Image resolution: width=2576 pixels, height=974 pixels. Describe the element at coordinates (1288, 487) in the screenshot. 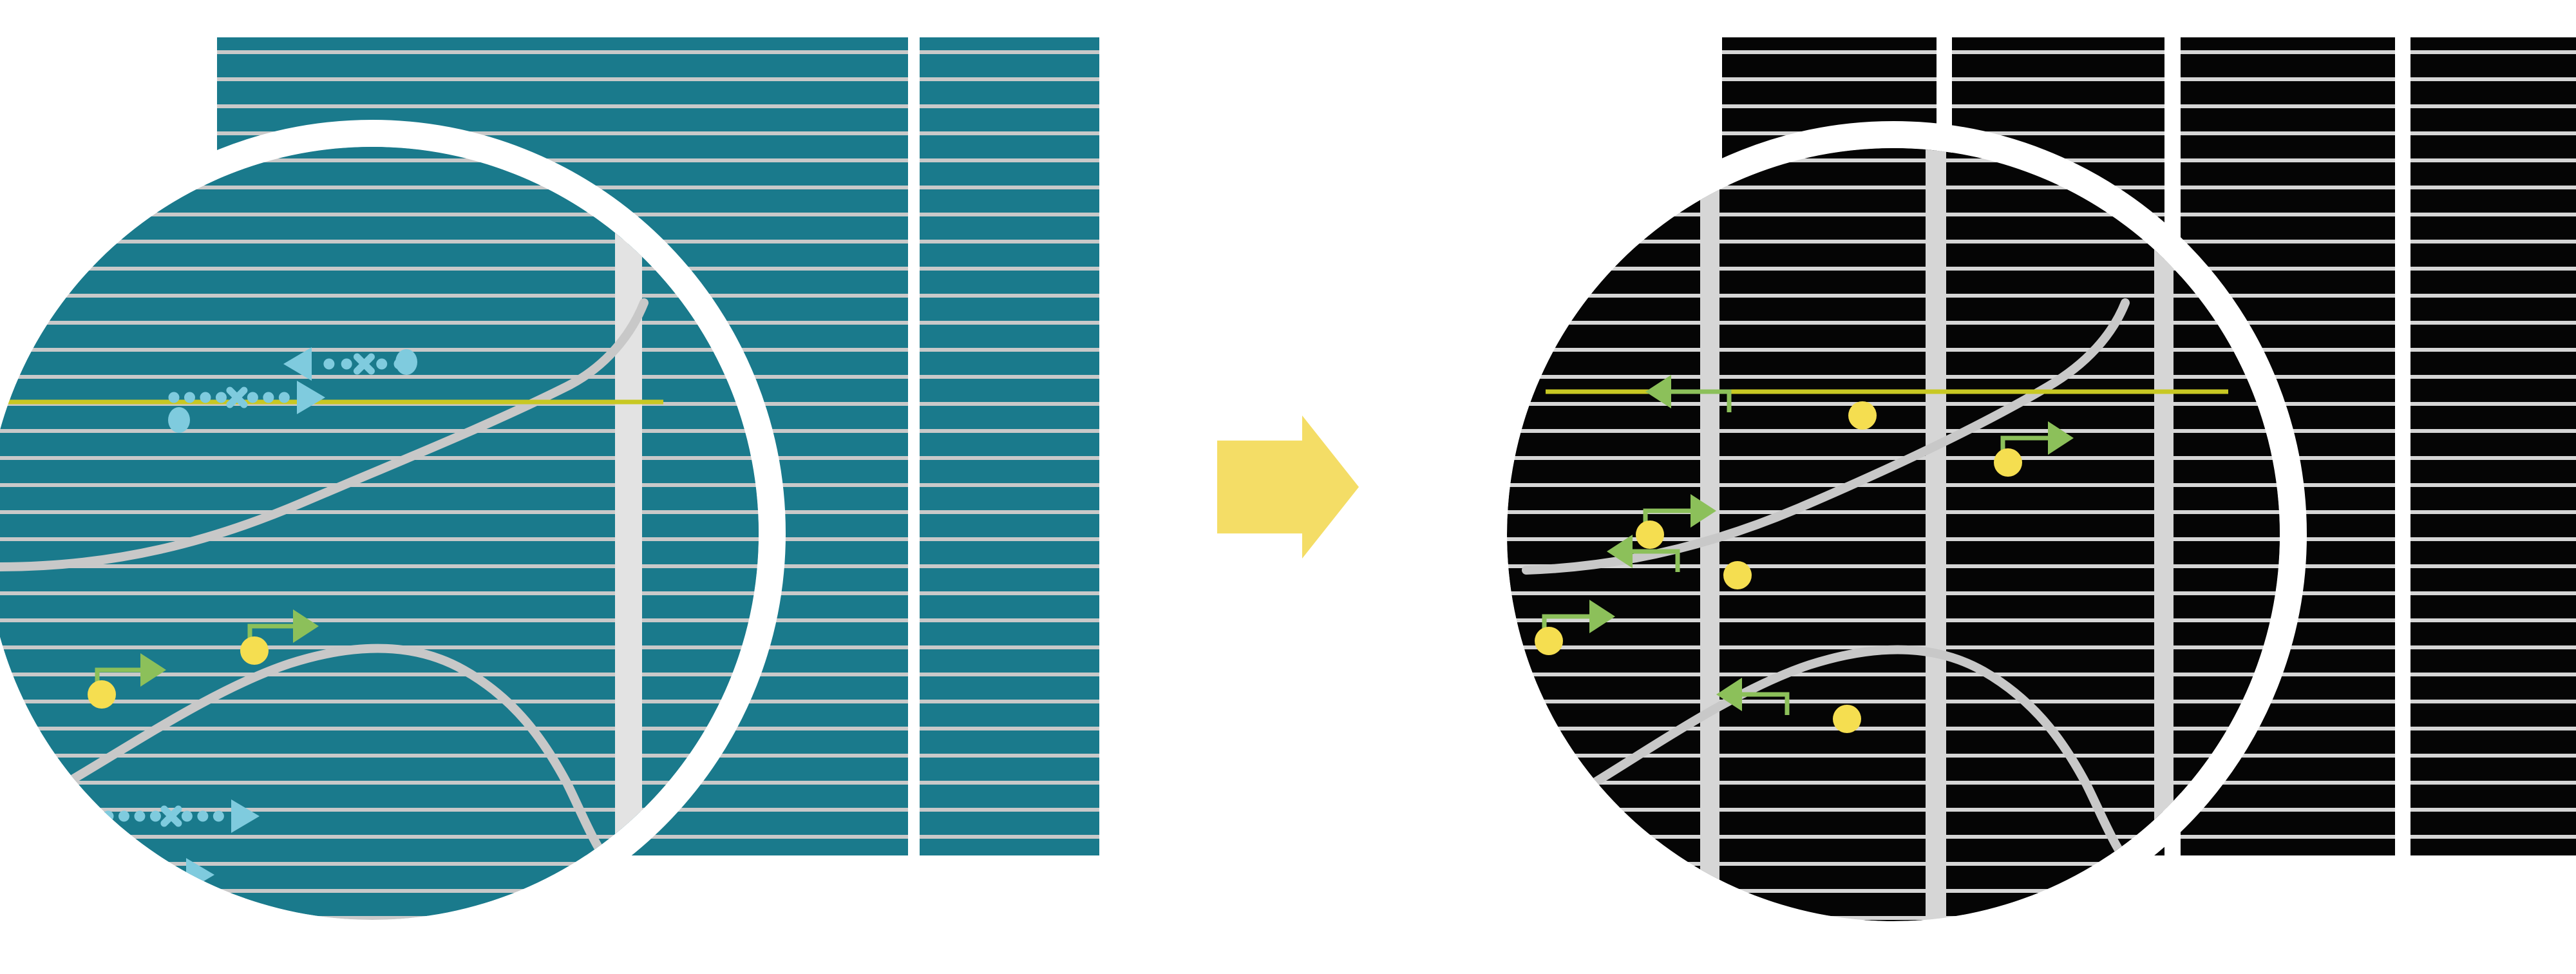

I see `transition-arrow-icon` at that location.